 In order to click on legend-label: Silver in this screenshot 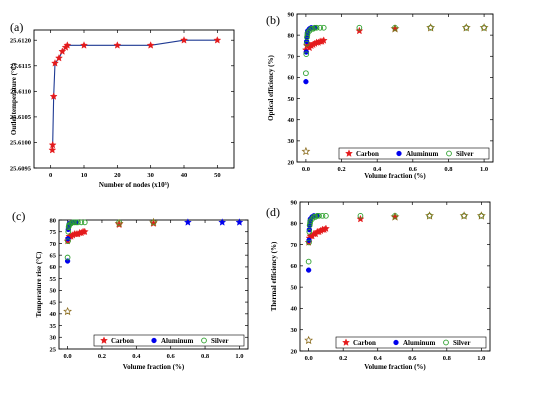, I will do `click(462, 343)`.